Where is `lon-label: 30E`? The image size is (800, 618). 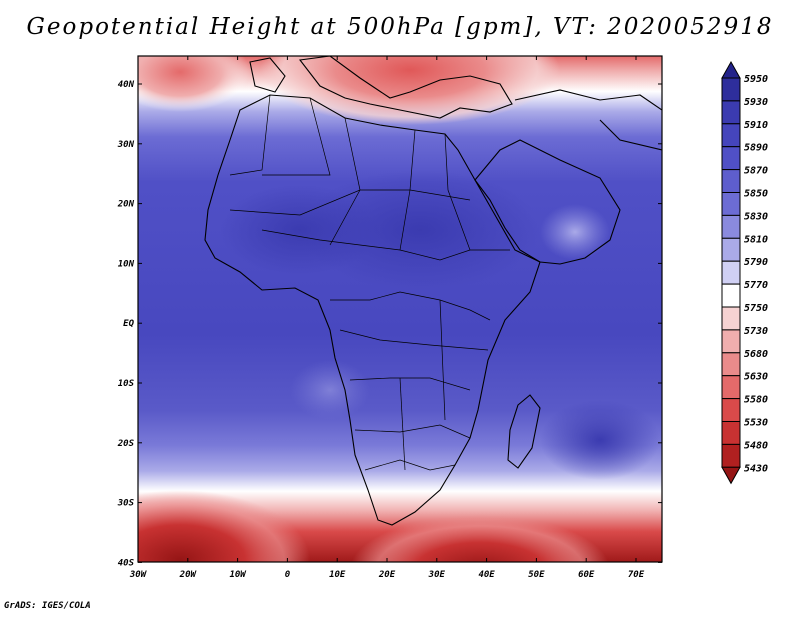
lon-label: 30E is located at coordinates (437, 575).